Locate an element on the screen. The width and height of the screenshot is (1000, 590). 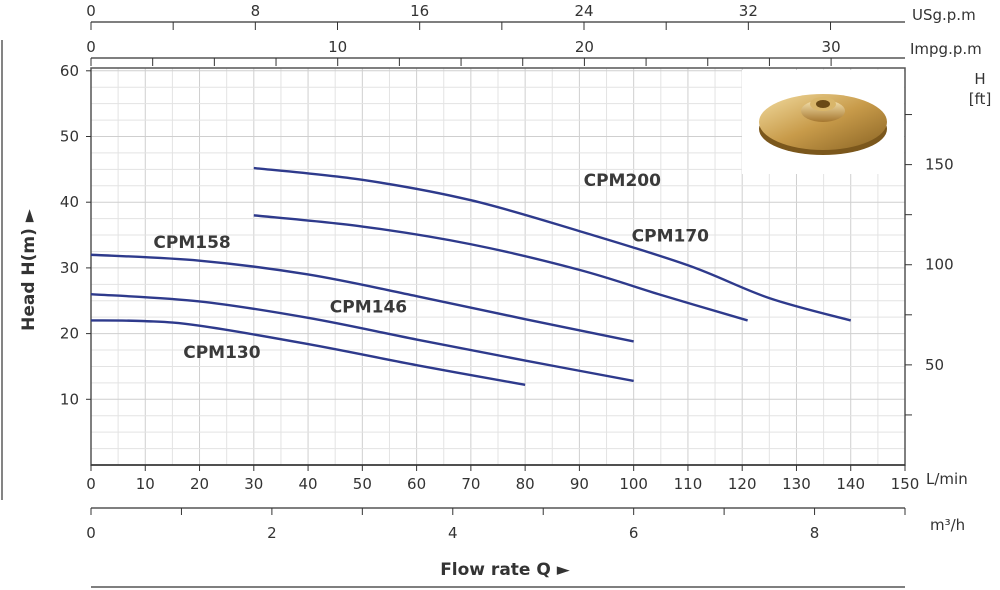
x-tick-label: 60 is located at coordinates (416, 484).